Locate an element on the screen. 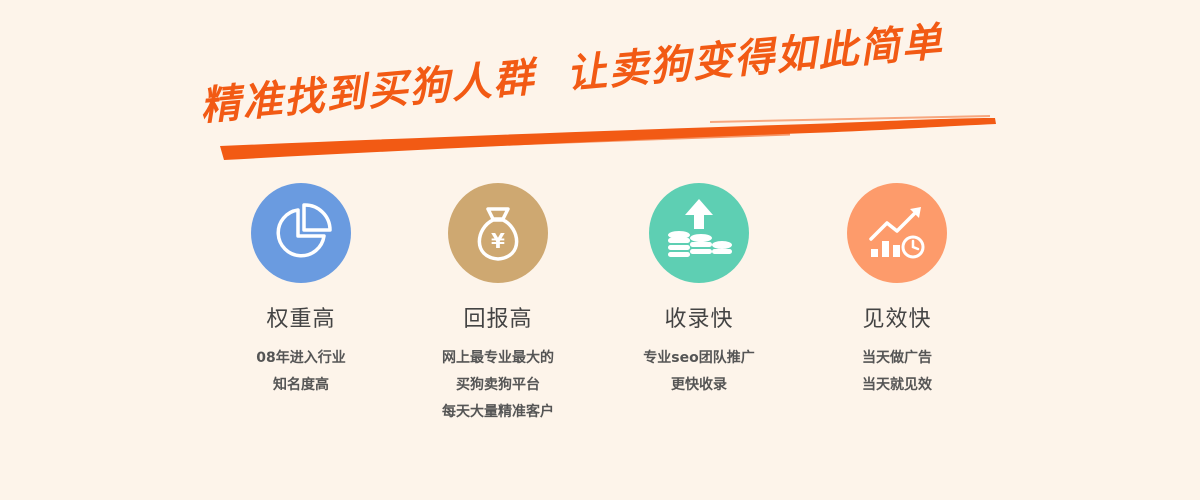  feature-effect: 见效快 当天做广告 当天就见效 is located at coordinates (897, 291).